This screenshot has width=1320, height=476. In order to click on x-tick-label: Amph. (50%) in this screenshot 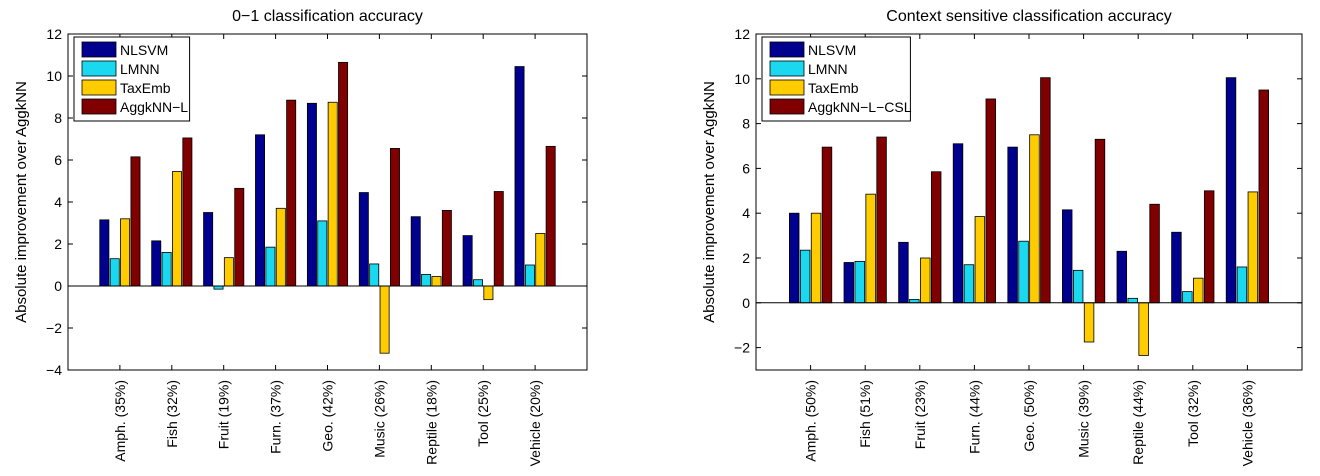, I will do `click(811, 421)`.